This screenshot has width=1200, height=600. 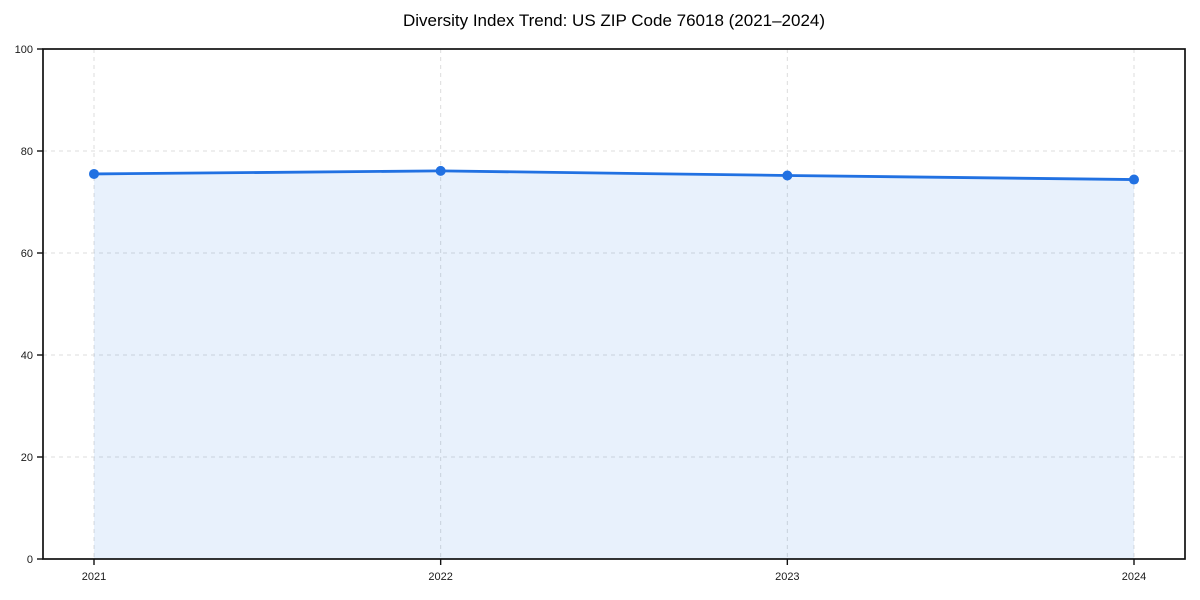 I want to click on x-tick-label: 2024, so click(x=1134, y=577).